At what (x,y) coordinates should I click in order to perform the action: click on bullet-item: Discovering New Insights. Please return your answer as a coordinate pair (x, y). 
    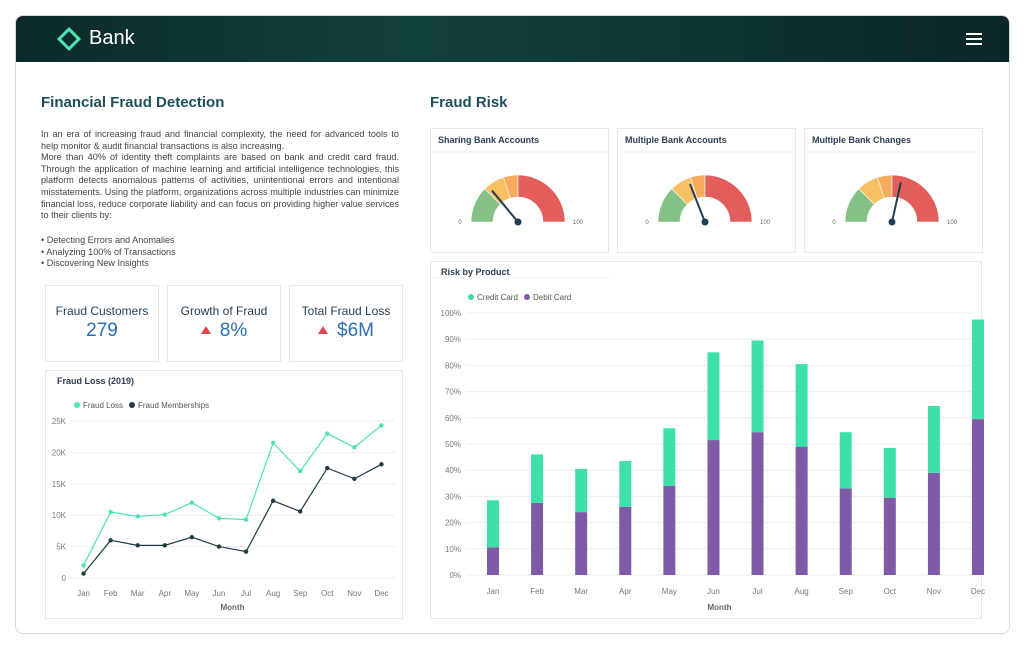
    Looking at the image, I should click on (108, 264).